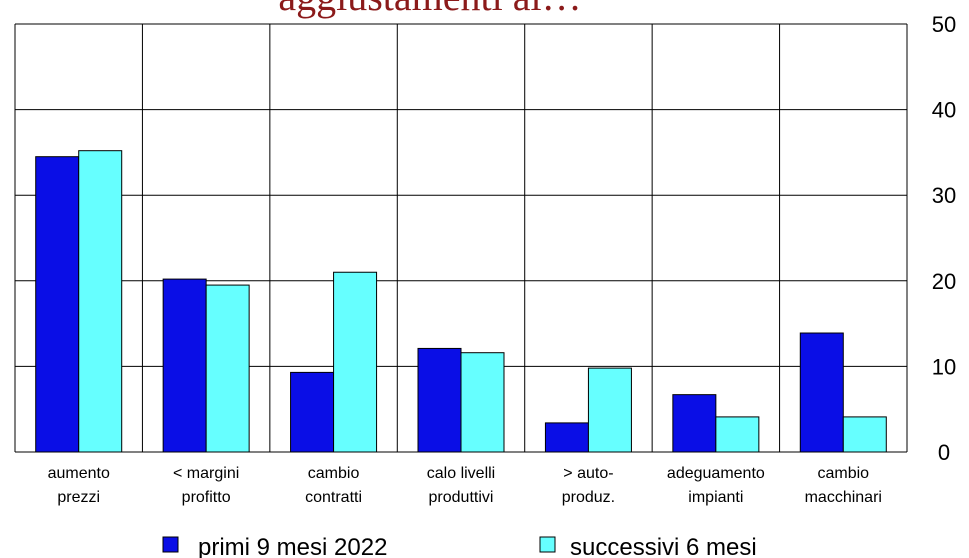 The width and height of the screenshot is (969, 558). Describe the element at coordinates (333, 485) in the screenshot. I see `x-tick-label-2: cambio contratti` at that location.